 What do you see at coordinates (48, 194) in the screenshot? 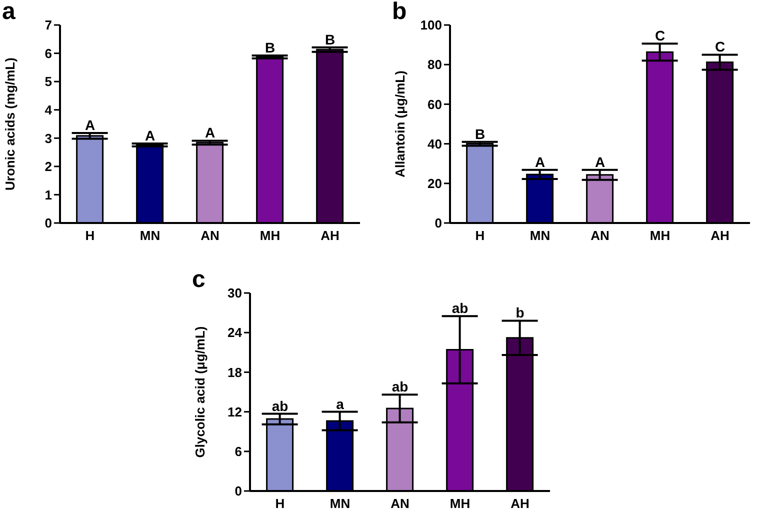
I see `y-tick-label: 1` at bounding box center [48, 194].